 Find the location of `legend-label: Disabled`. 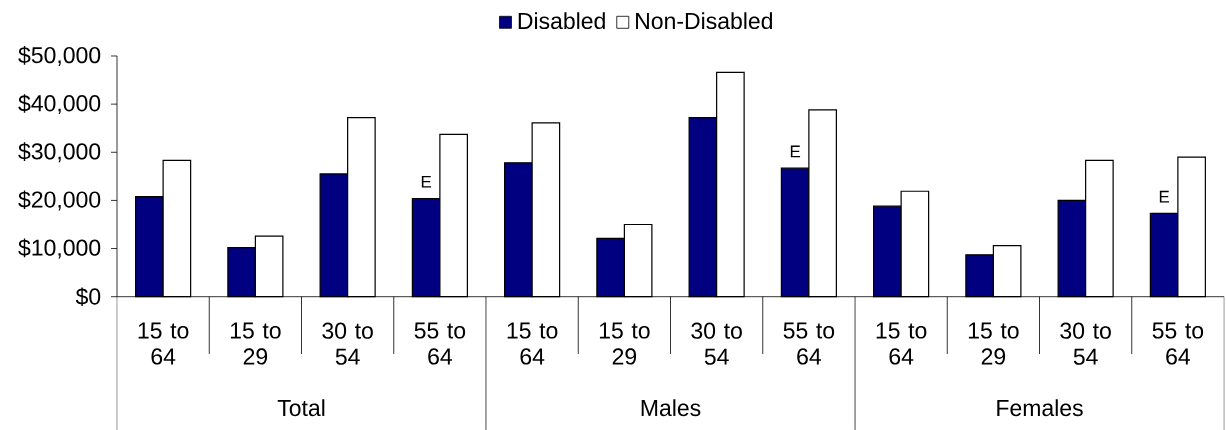

legend-label: Disabled is located at coordinates (561, 20).